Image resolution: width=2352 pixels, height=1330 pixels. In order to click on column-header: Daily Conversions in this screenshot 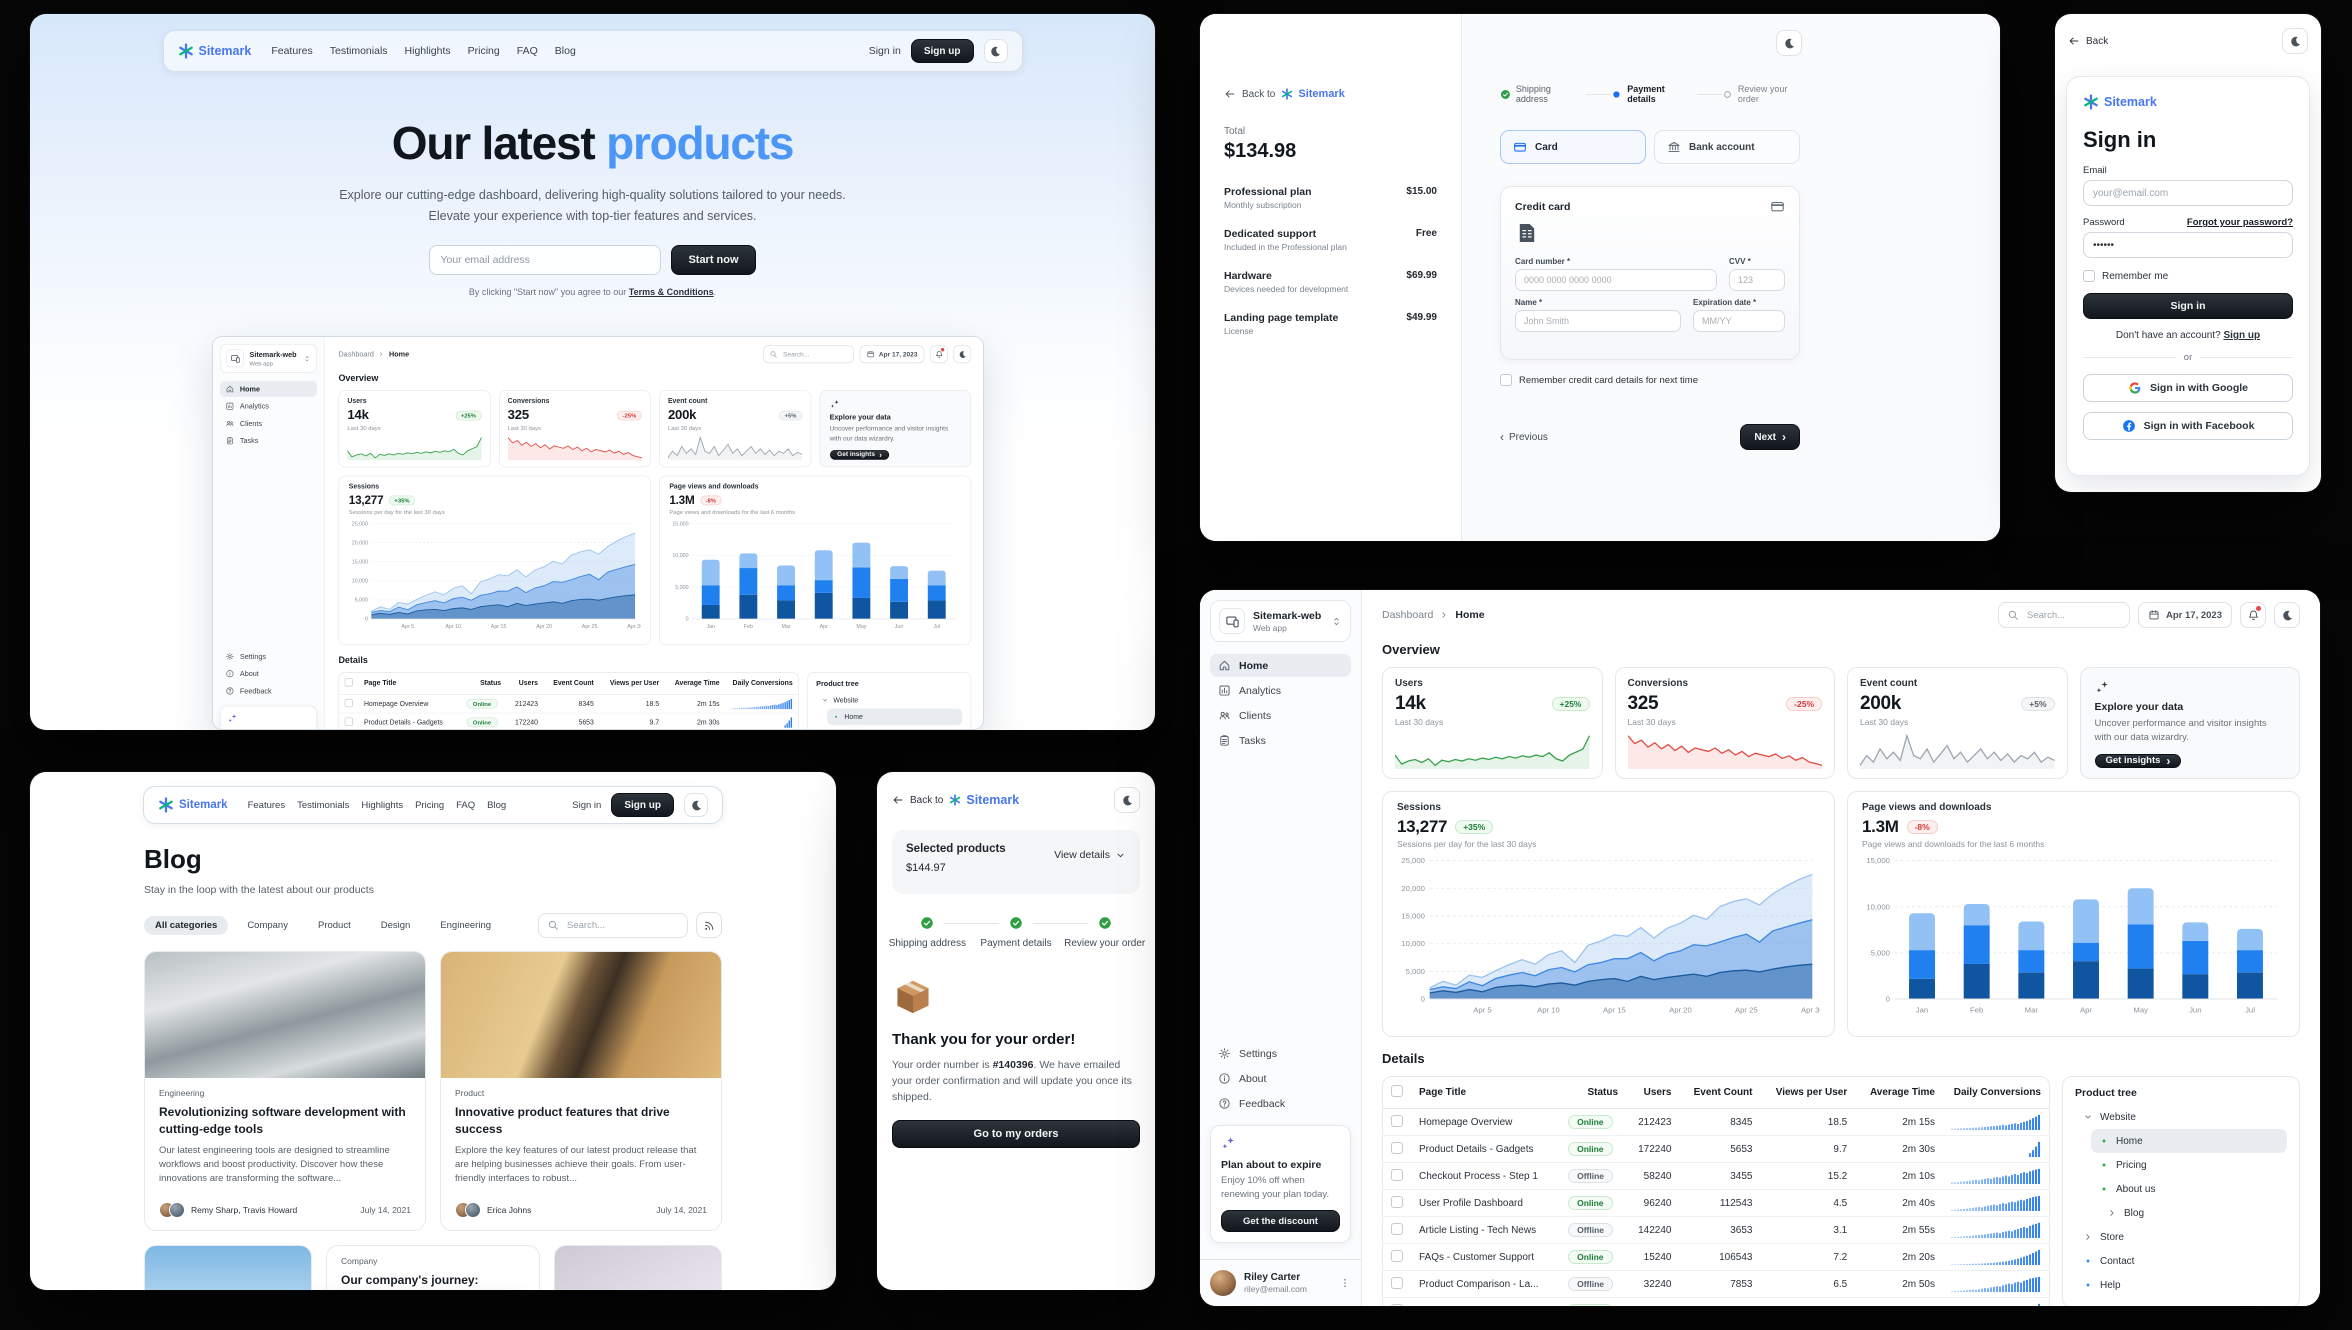, I will do `click(762, 683)`.